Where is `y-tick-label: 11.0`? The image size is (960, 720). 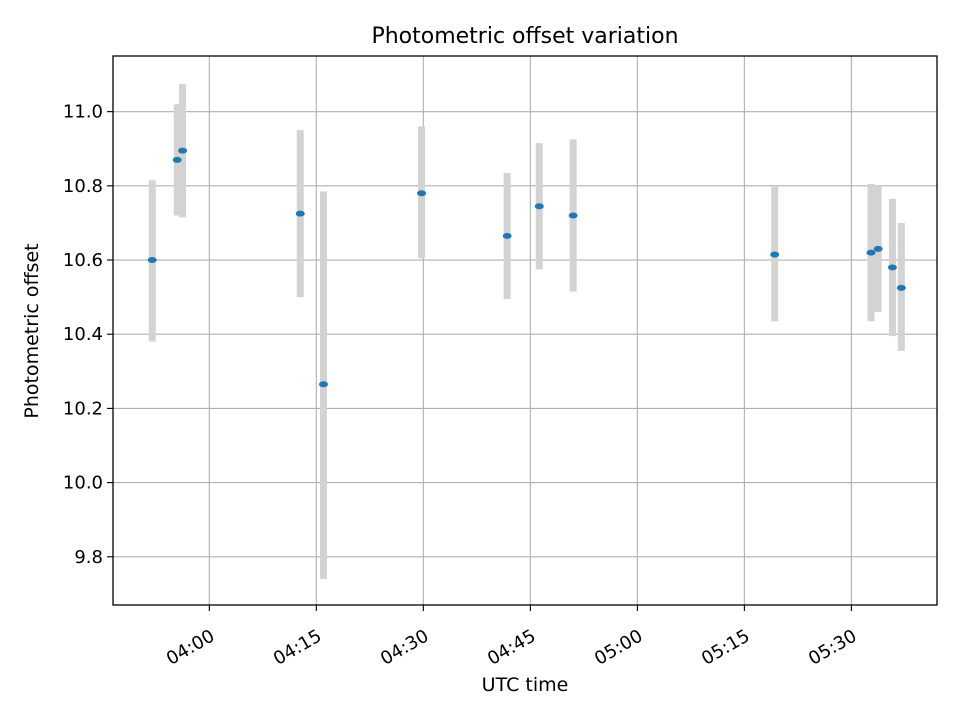 y-tick-label: 11.0 is located at coordinates (83, 112).